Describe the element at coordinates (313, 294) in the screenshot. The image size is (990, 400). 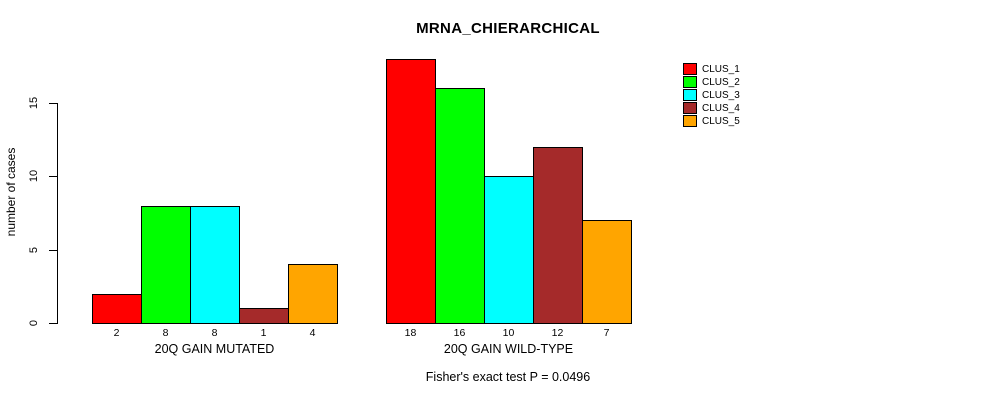
I see `bar-clus_5-group1` at that location.